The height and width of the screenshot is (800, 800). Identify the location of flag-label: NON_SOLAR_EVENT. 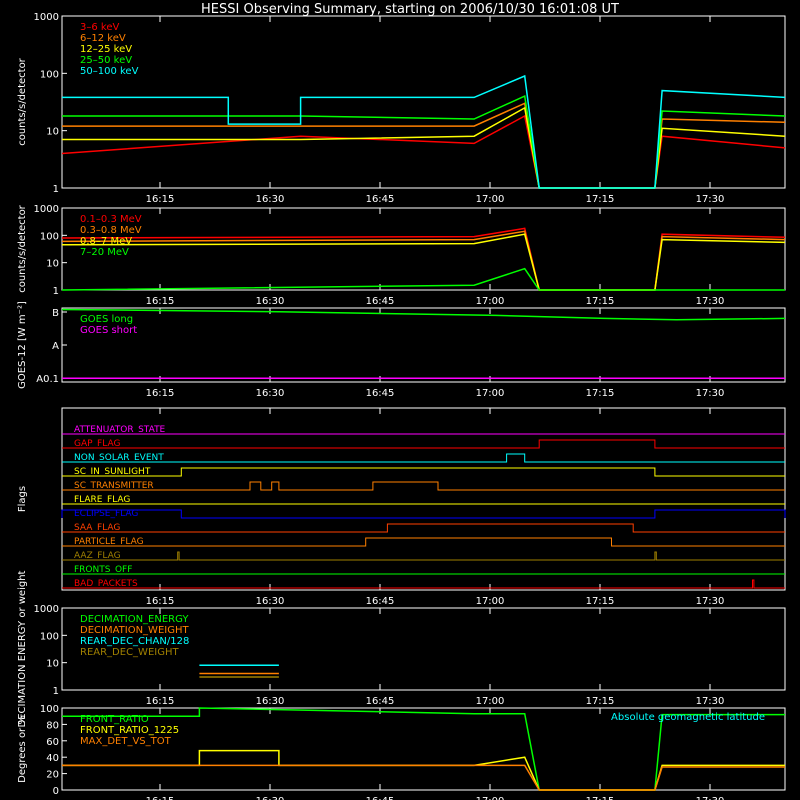
(119, 458).